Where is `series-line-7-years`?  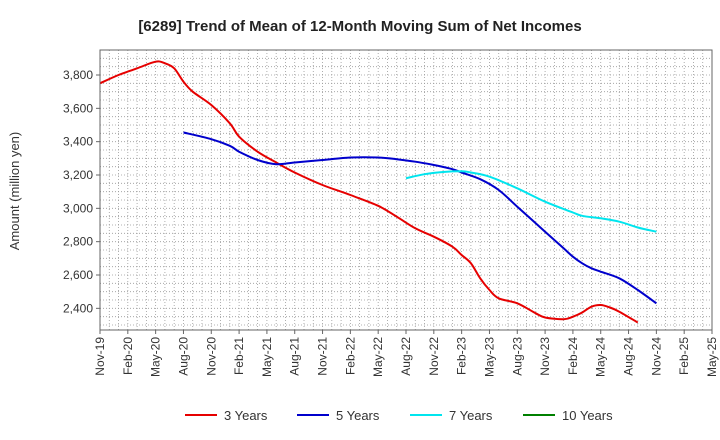
series-line-7-years is located at coordinates (531, 201).